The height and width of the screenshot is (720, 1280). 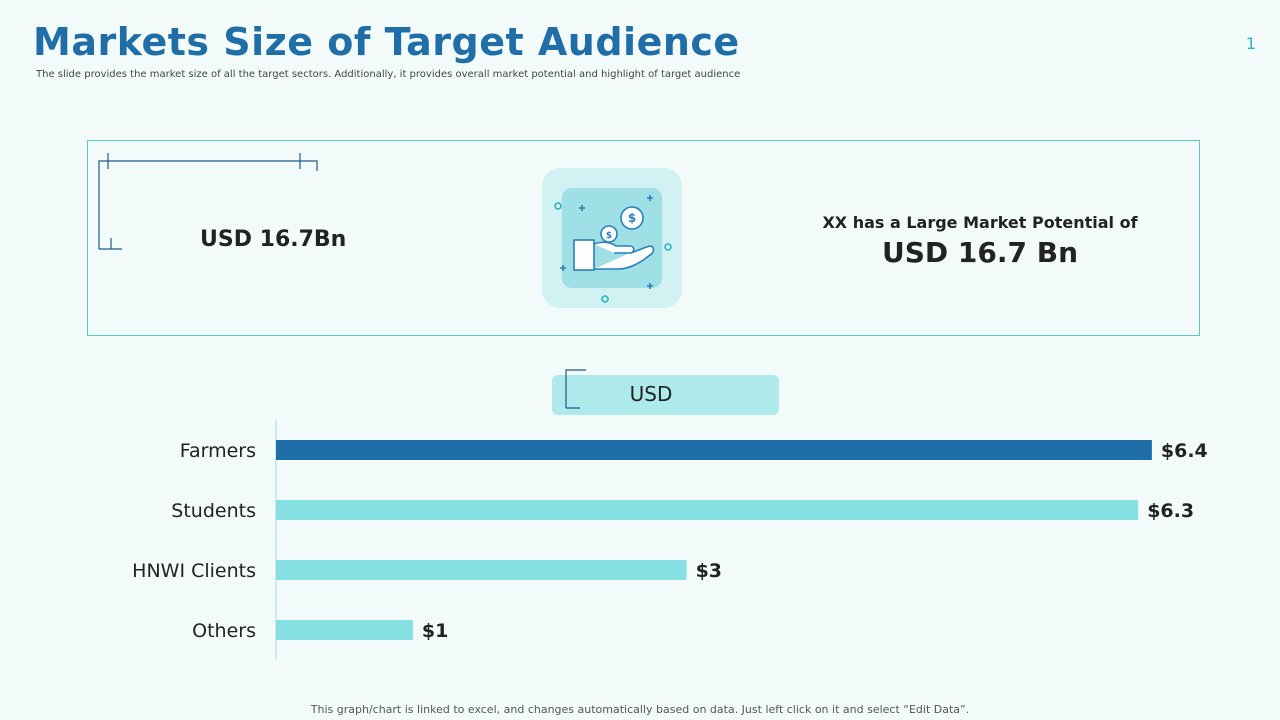 What do you see at coordinates (709, 571) in the screenshot?
I see `bar-value-label: $3` at bounding box center [709, 571].